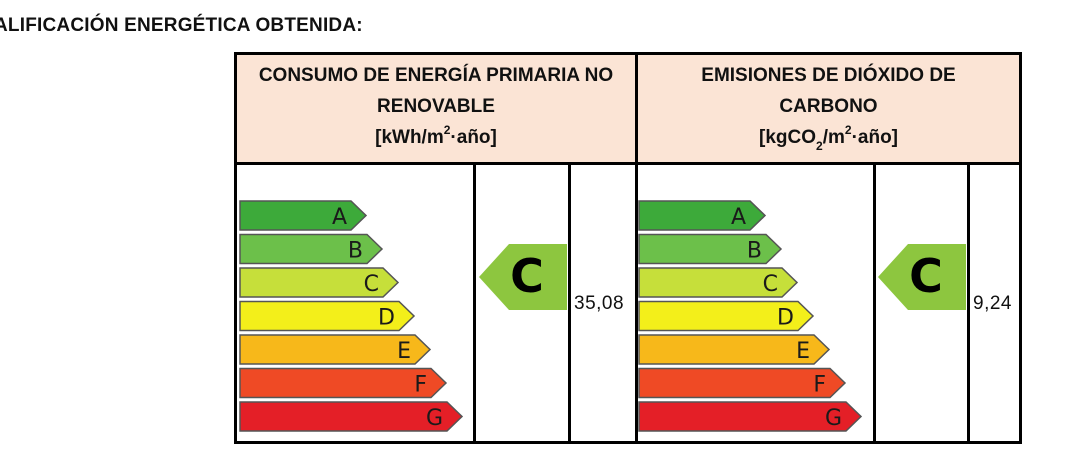  Describe the element at coordinates (420, 385) in the screenshot. I see `consumo-bar-label-f: F` at that location.